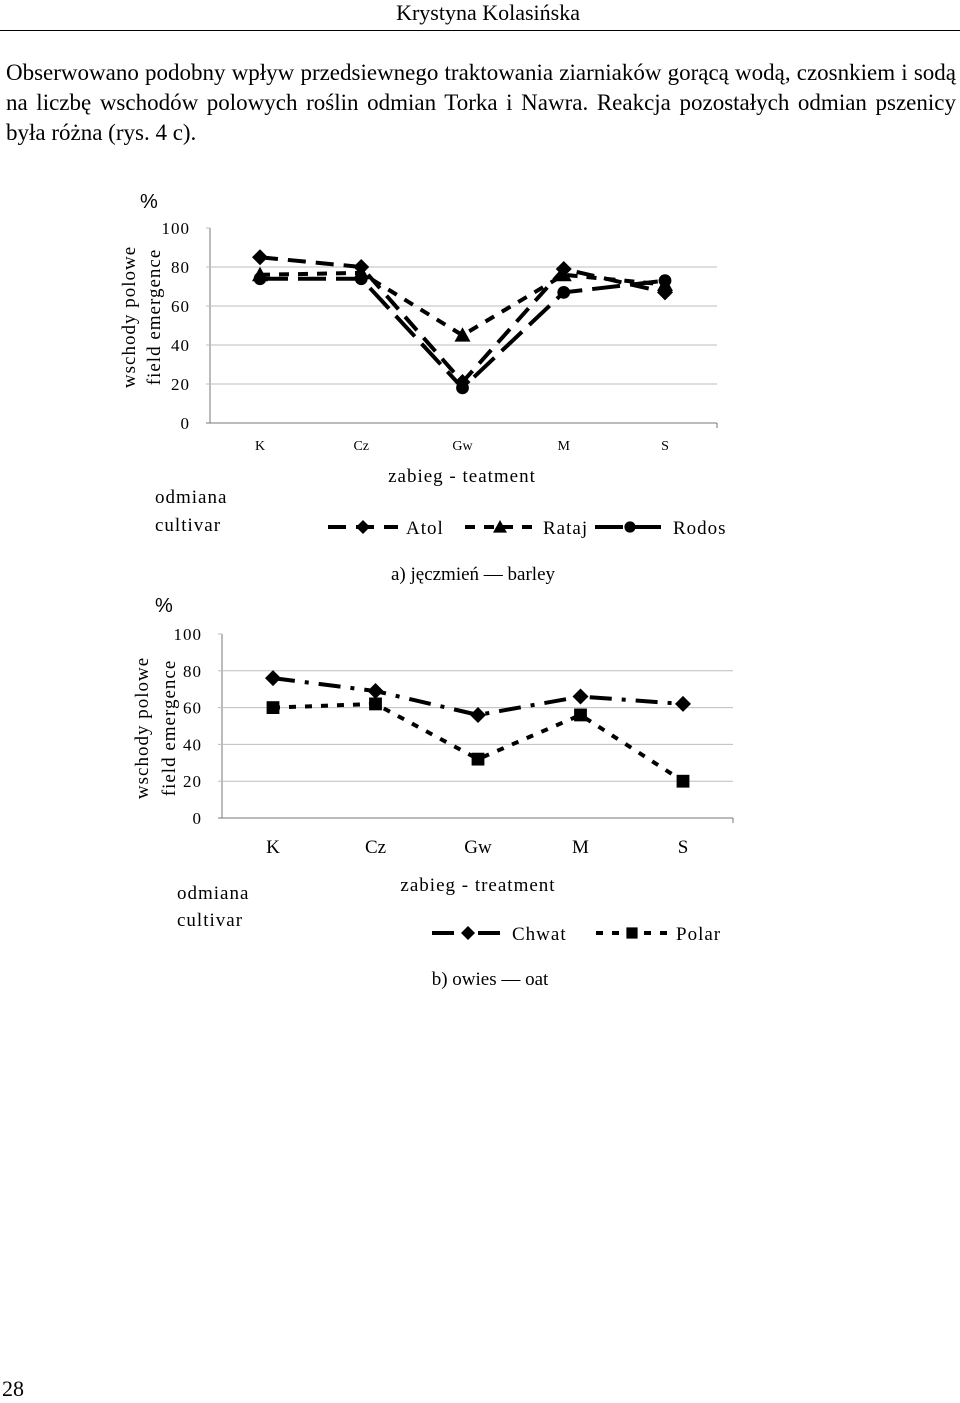 The height and width of the screenshot is (1403, 960). What do you see at coordinates (363, 527) in the screenshot?
I see `legend-marker-atol` at bounding box center [363, 527].